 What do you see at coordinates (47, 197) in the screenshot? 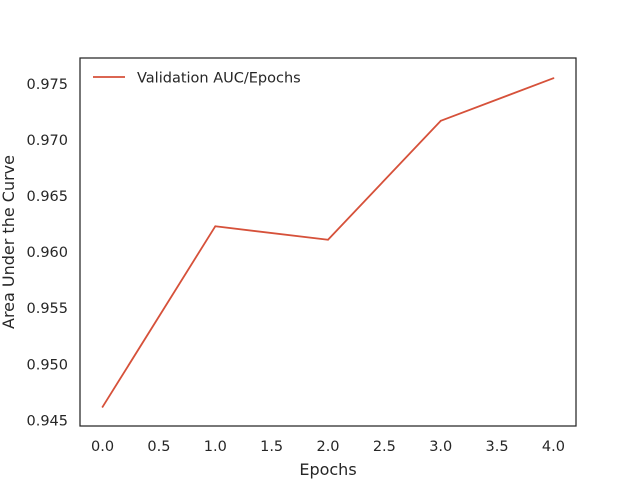
I see `y-tick-label: 0.965` at bounding box center [47, 197].